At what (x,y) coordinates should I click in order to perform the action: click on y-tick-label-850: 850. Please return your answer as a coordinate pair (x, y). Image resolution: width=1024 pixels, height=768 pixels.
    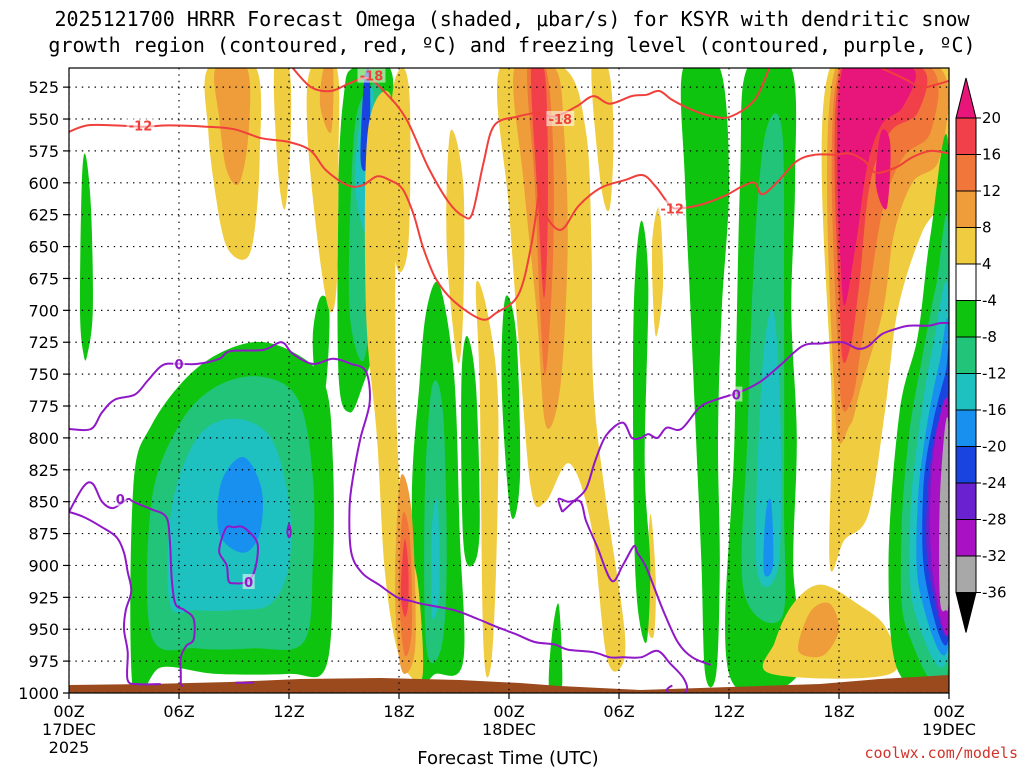
    Looking at the image, I should click on (43, 502).